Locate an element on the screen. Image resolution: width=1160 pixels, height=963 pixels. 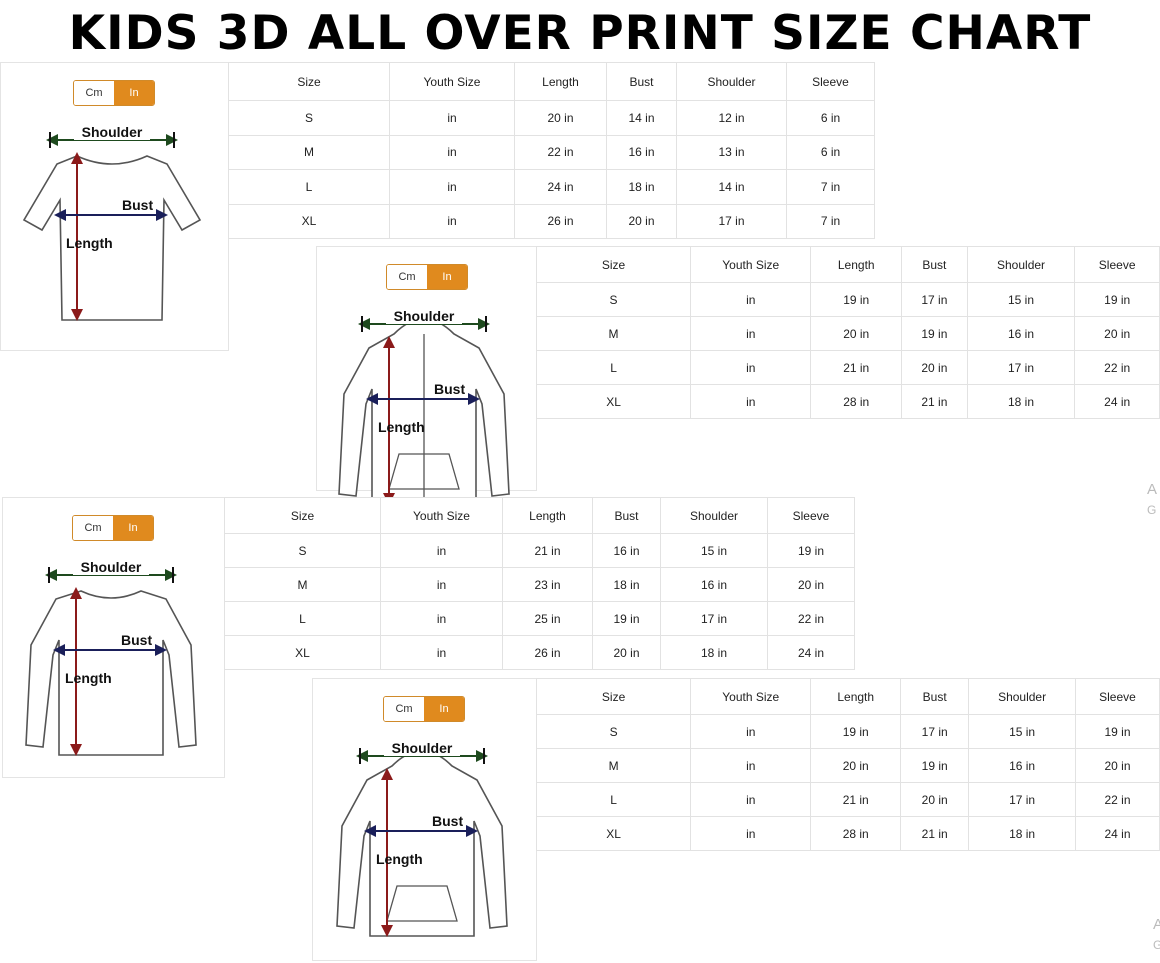
pullover-hoodie-diagram: Shoulder Bust Length is located at coordinates (422, 838).